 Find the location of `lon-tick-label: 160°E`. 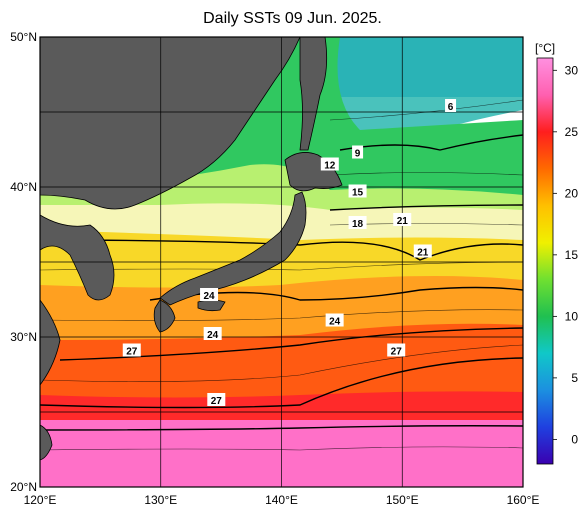

lon-tick-label: 160°E is located at coordinates (523, 500).